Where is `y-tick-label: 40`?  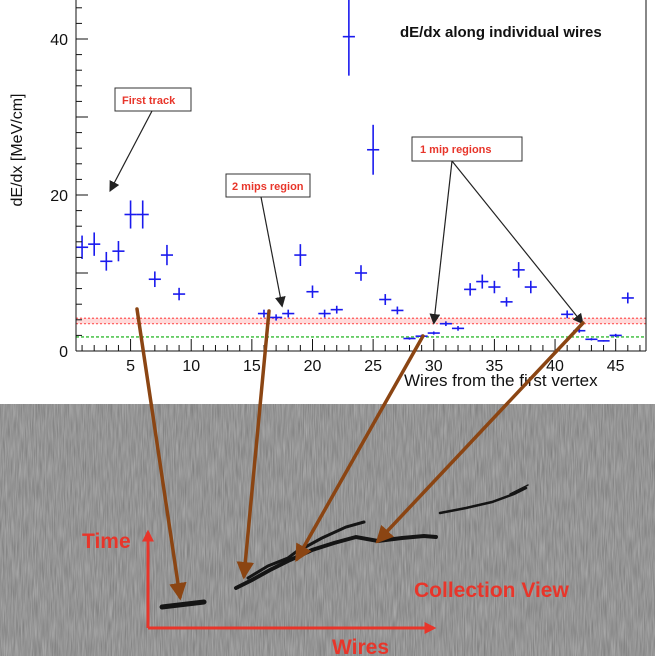
y-tick-label: 40 is located at coordinates (59, 40).